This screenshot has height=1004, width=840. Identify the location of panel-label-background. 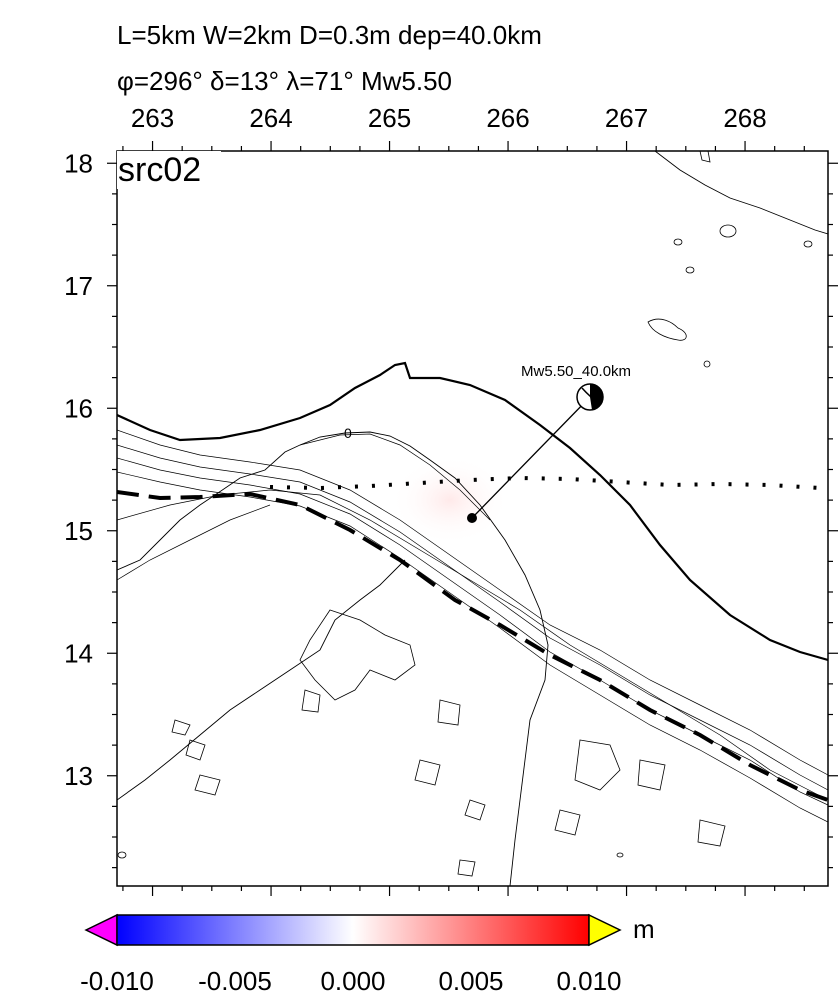
(169, 170).